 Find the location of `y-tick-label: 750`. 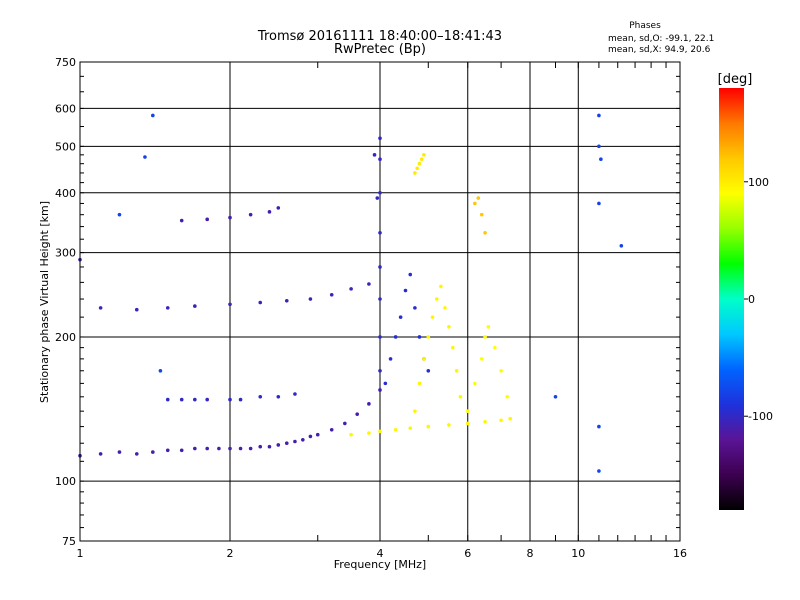

y-tick-label: 750 is located at coordinates (65, 62).